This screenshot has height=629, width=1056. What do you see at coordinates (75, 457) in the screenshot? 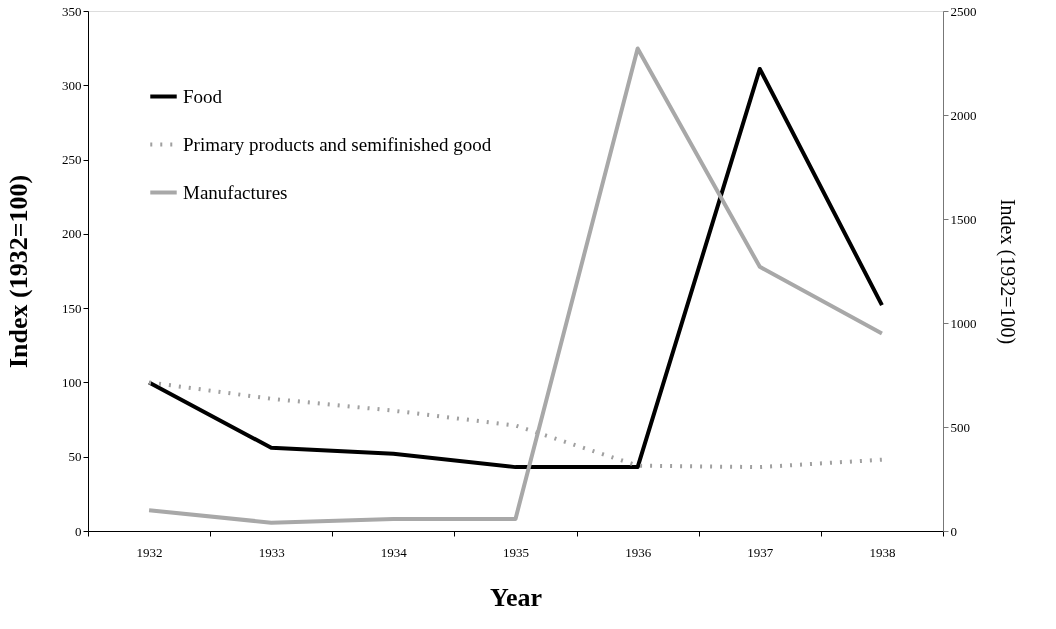
I see `y-tick-label: 50` at bounding box center [75, 457].